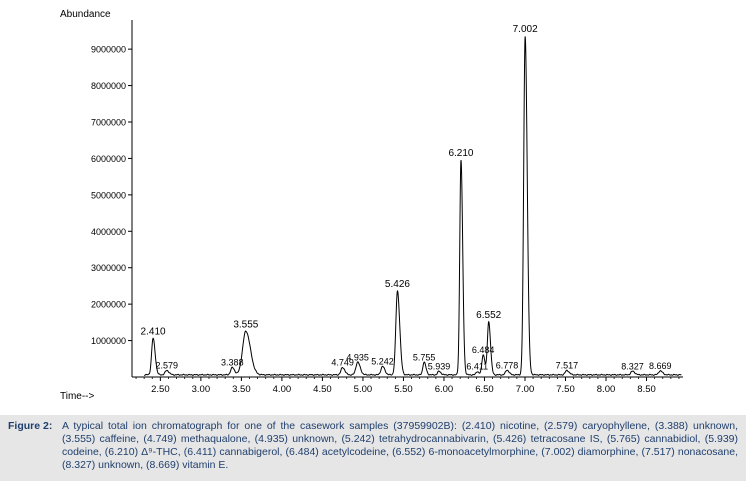 The height and width of the screenshot is (481, 746). Describe the element at coordinates (363, 389) in the screenshot. I see `x-tick-label: 5.00` at that location.